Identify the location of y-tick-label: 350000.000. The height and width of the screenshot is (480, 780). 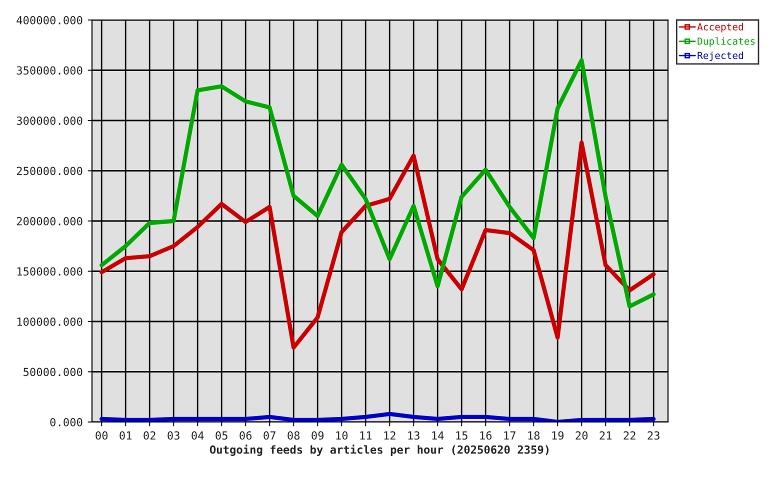
(49, 70).